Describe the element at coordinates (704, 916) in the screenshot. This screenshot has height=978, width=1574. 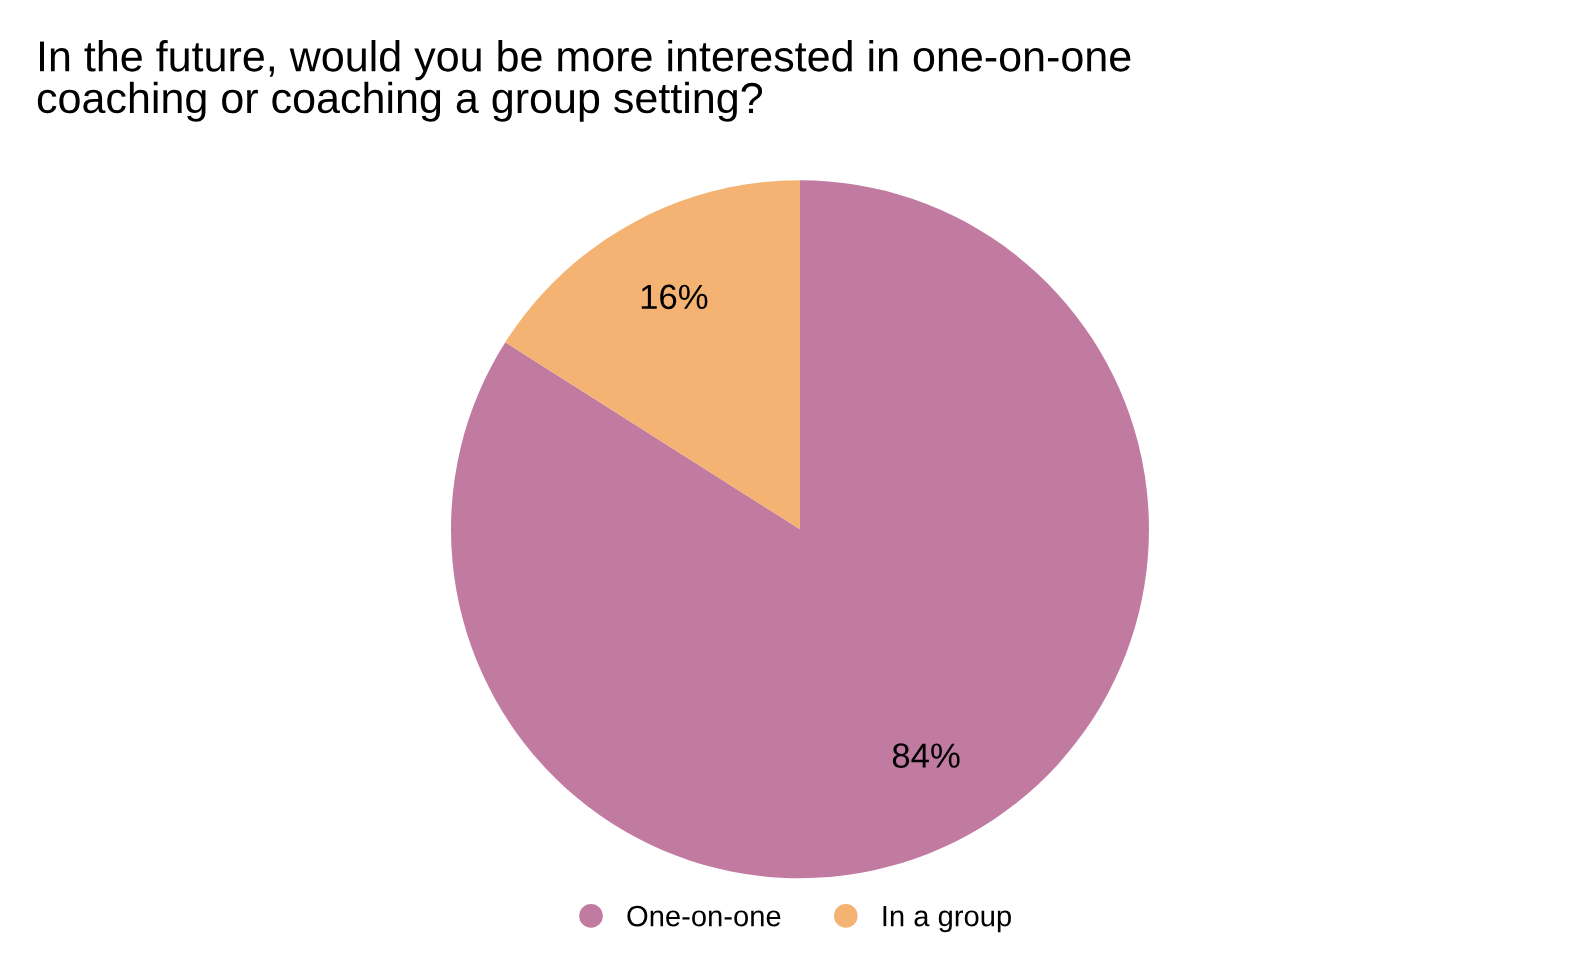
I see `legend-label: One-on-one` at that location.